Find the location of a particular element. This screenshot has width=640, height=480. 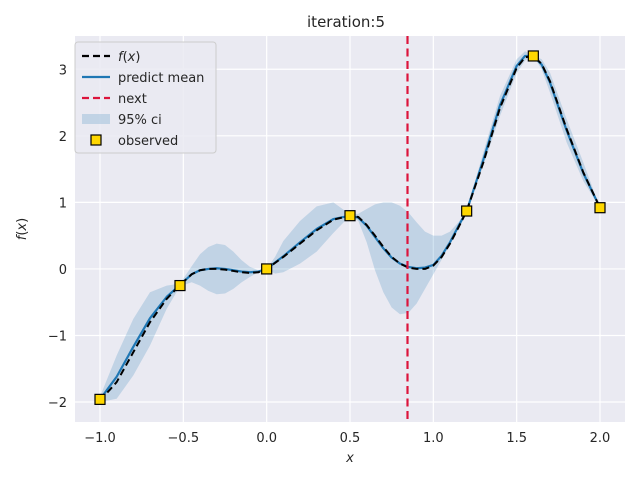

x-tick-label: 0.0 is located at coordinates (266, 438).